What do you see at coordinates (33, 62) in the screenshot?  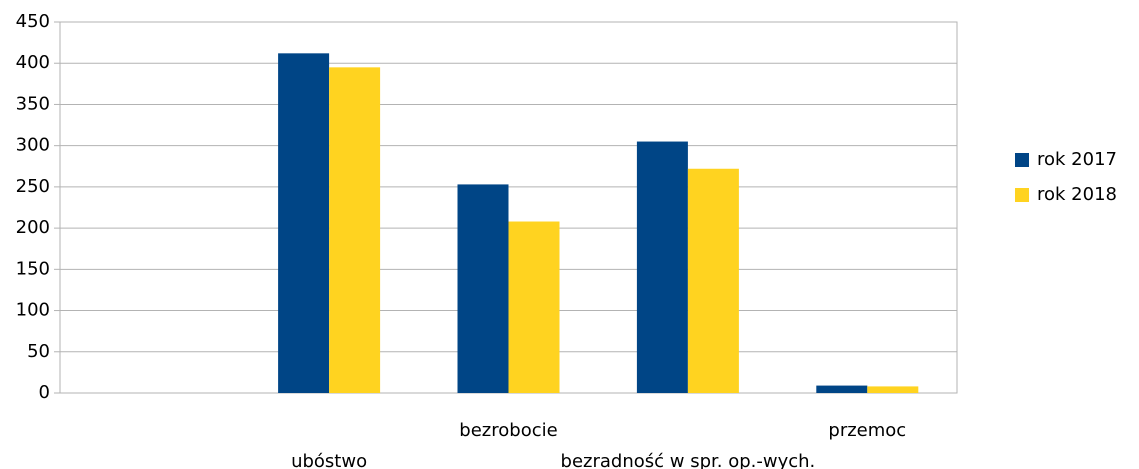 I see `y-tick-label: 400` at bounding box center [33, 62].